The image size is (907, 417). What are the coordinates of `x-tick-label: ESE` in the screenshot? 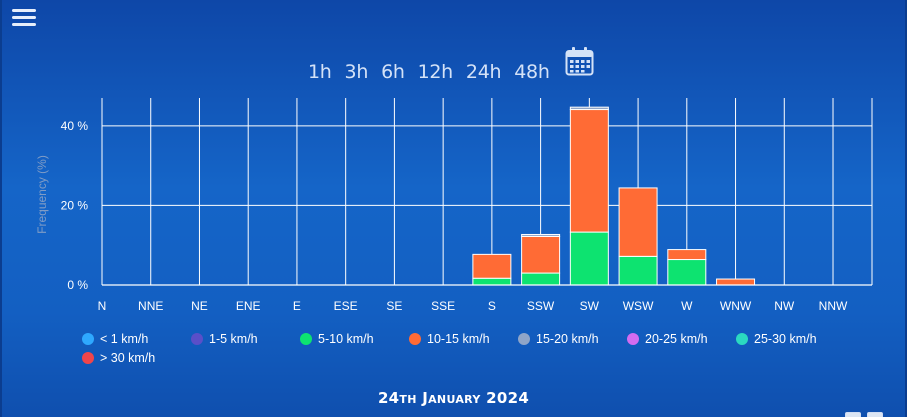 It's located at (346, 306).